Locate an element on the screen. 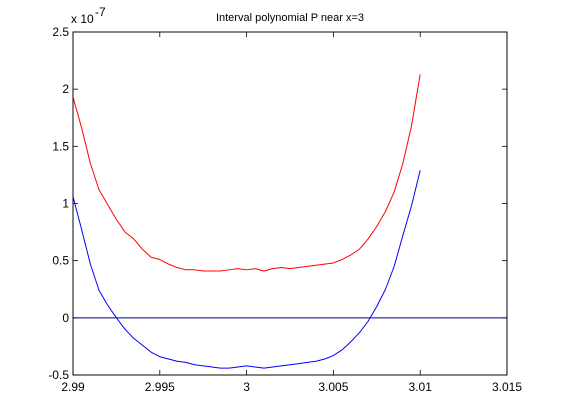 The height and width of the screenshot is (420, 561). y-tick-label: 2.5 is located at coordinates (60, 32).